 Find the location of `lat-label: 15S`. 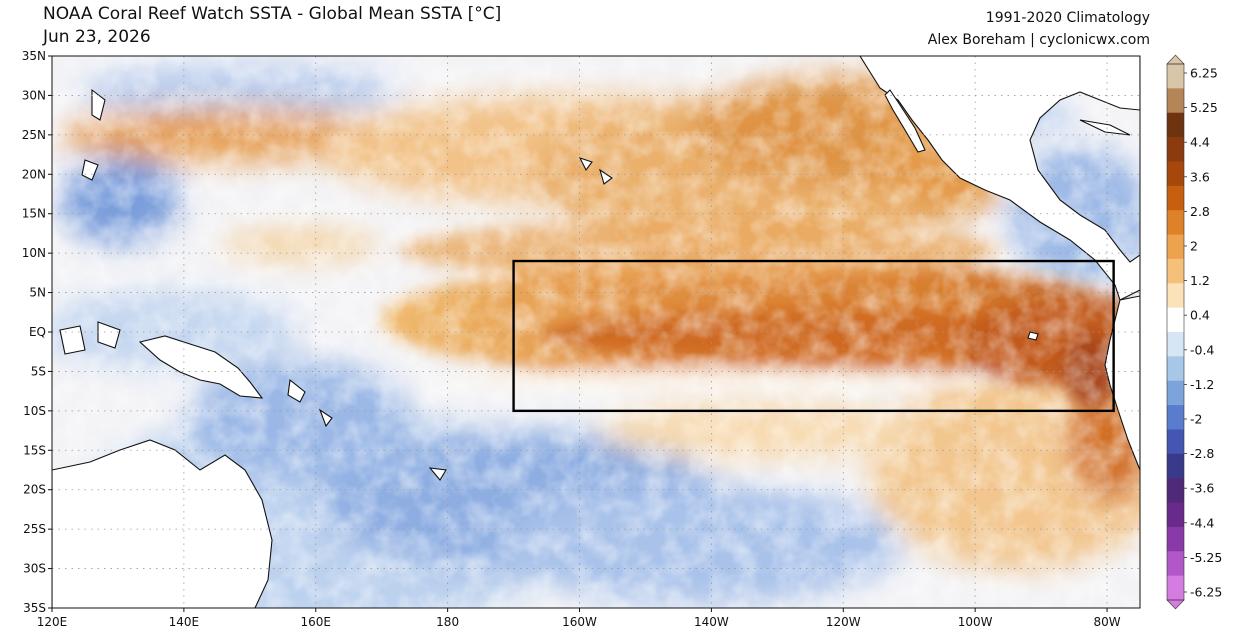

lat-label: 15S is located at coordinates (34, 450).